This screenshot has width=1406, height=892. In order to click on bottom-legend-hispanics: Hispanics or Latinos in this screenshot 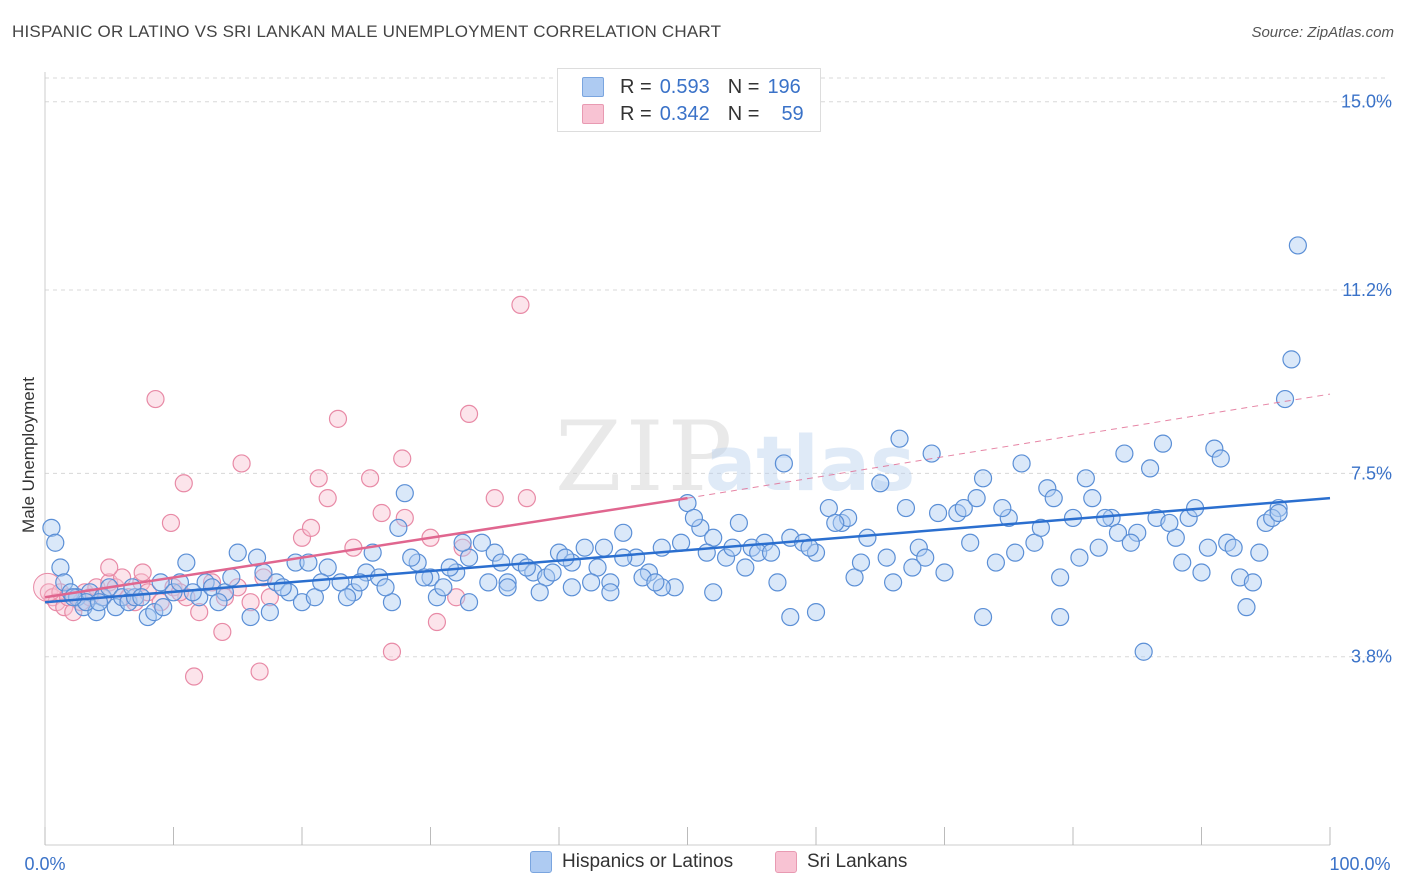, I will do `click(631, 862)`.